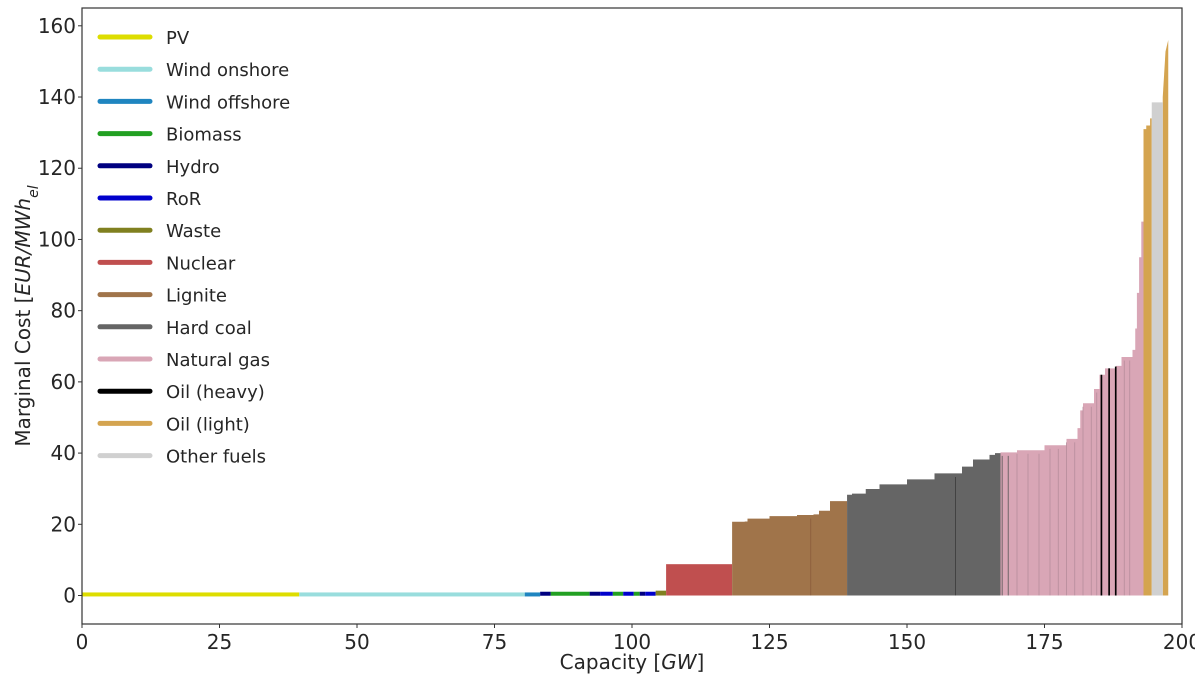  I want to click on y-tick-label: 120, so click(57, 168).